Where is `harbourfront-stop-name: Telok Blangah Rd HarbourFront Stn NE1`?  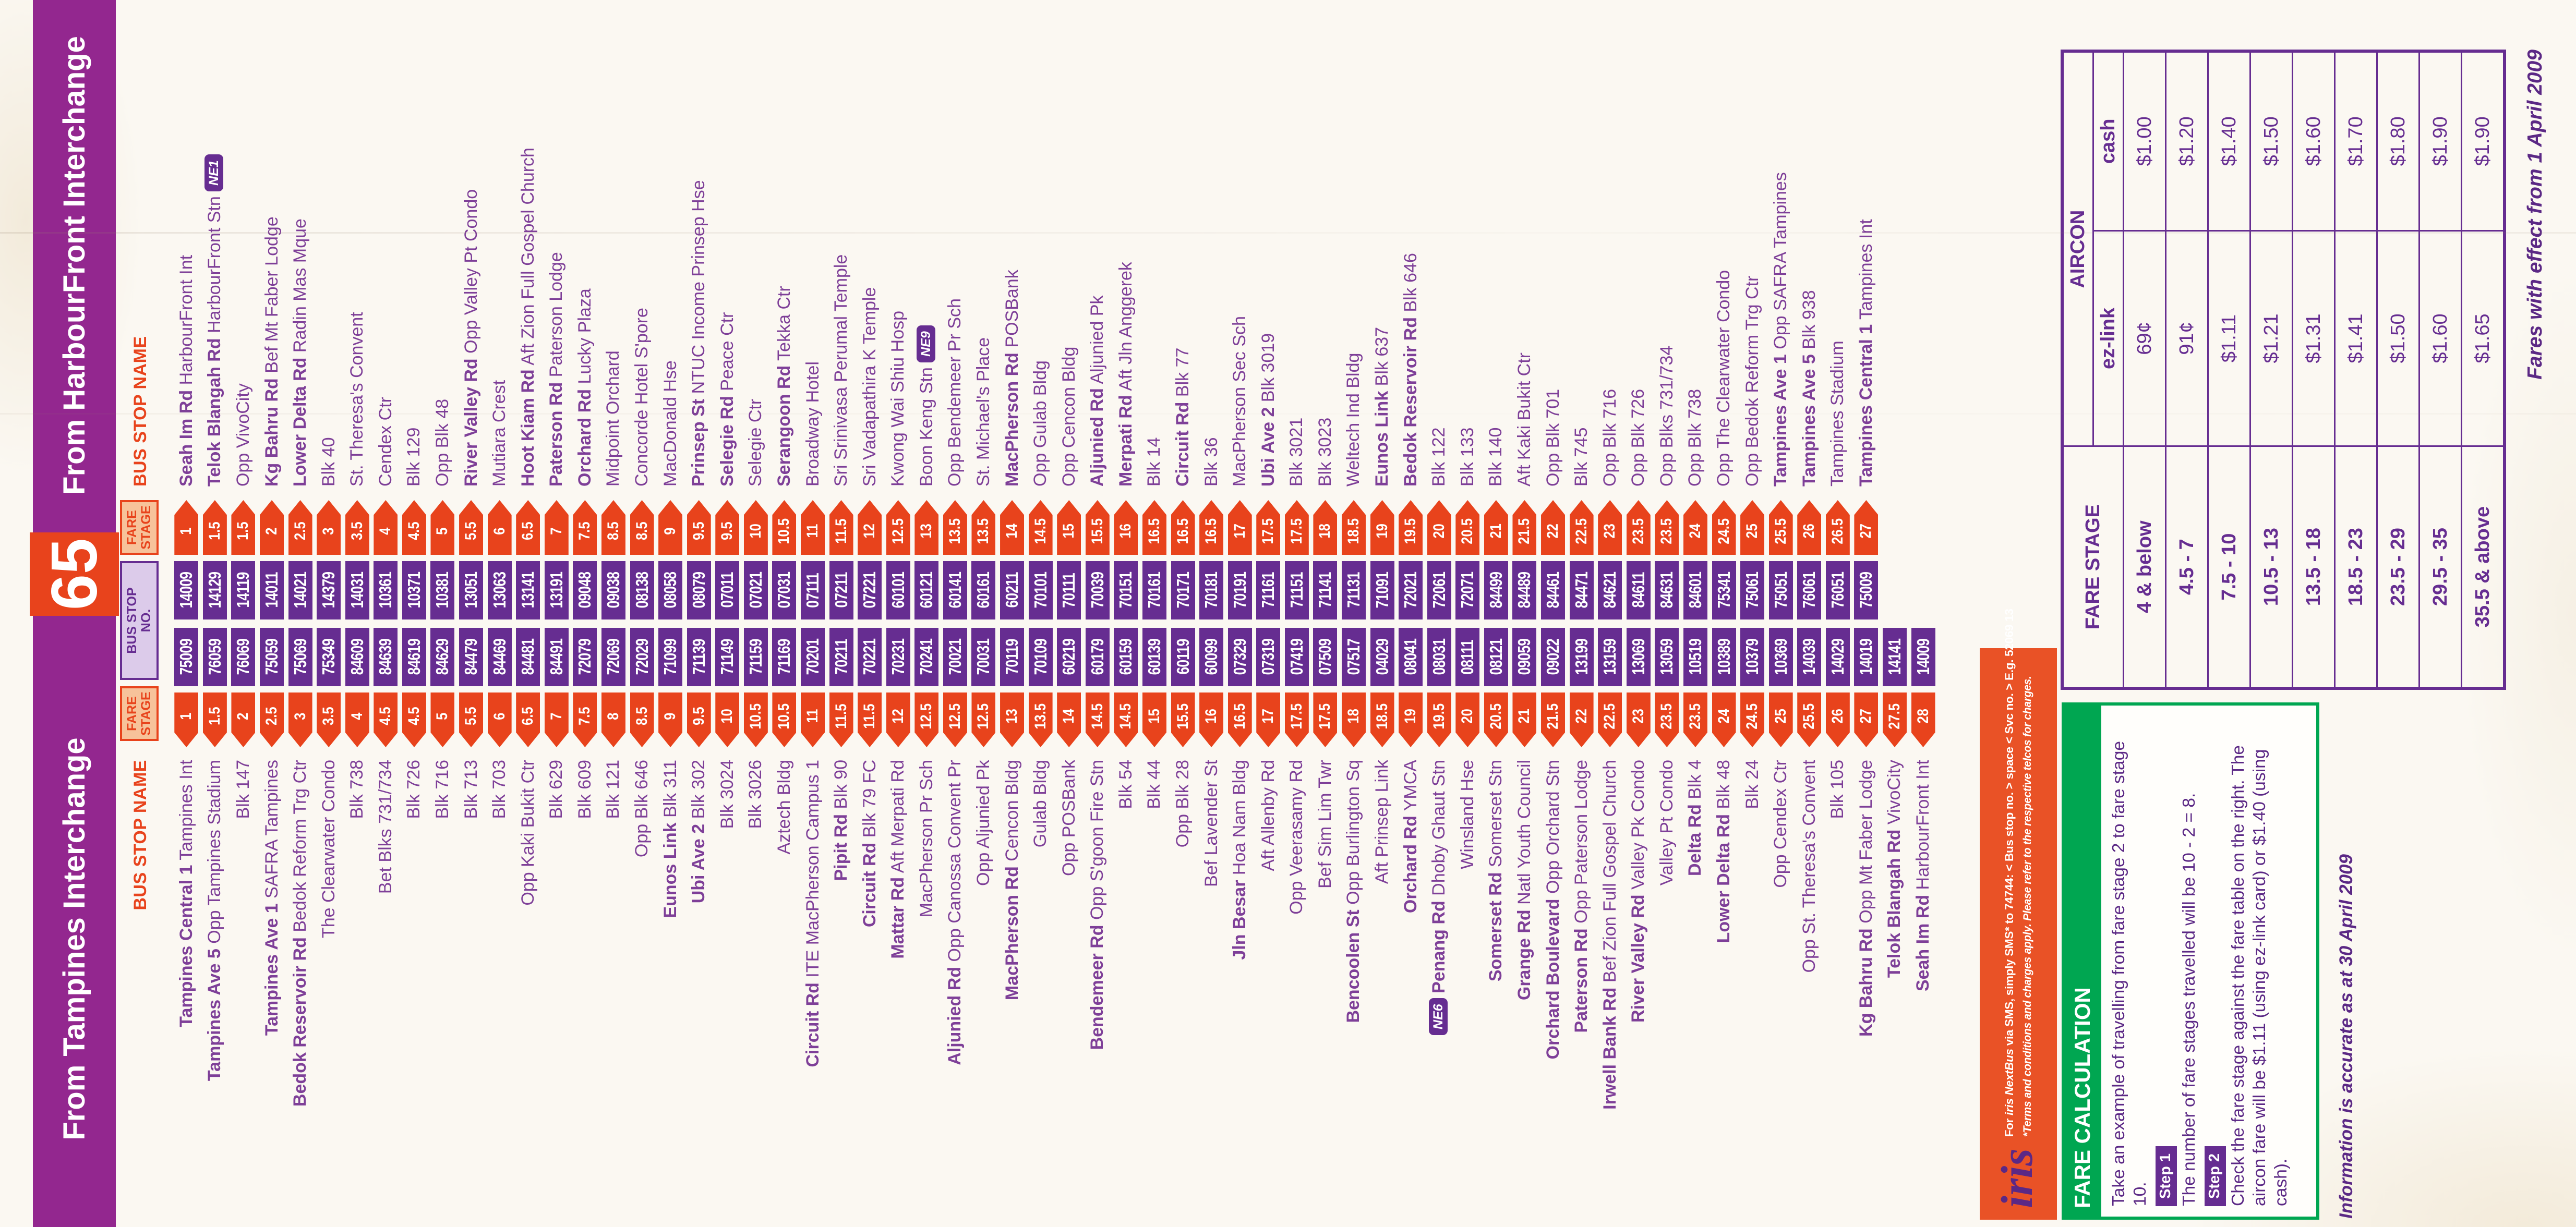 harbourfront-stop-name: Telok Blangah Rd HarbourFront Stn NE1 is located at coordinates (214, 250).